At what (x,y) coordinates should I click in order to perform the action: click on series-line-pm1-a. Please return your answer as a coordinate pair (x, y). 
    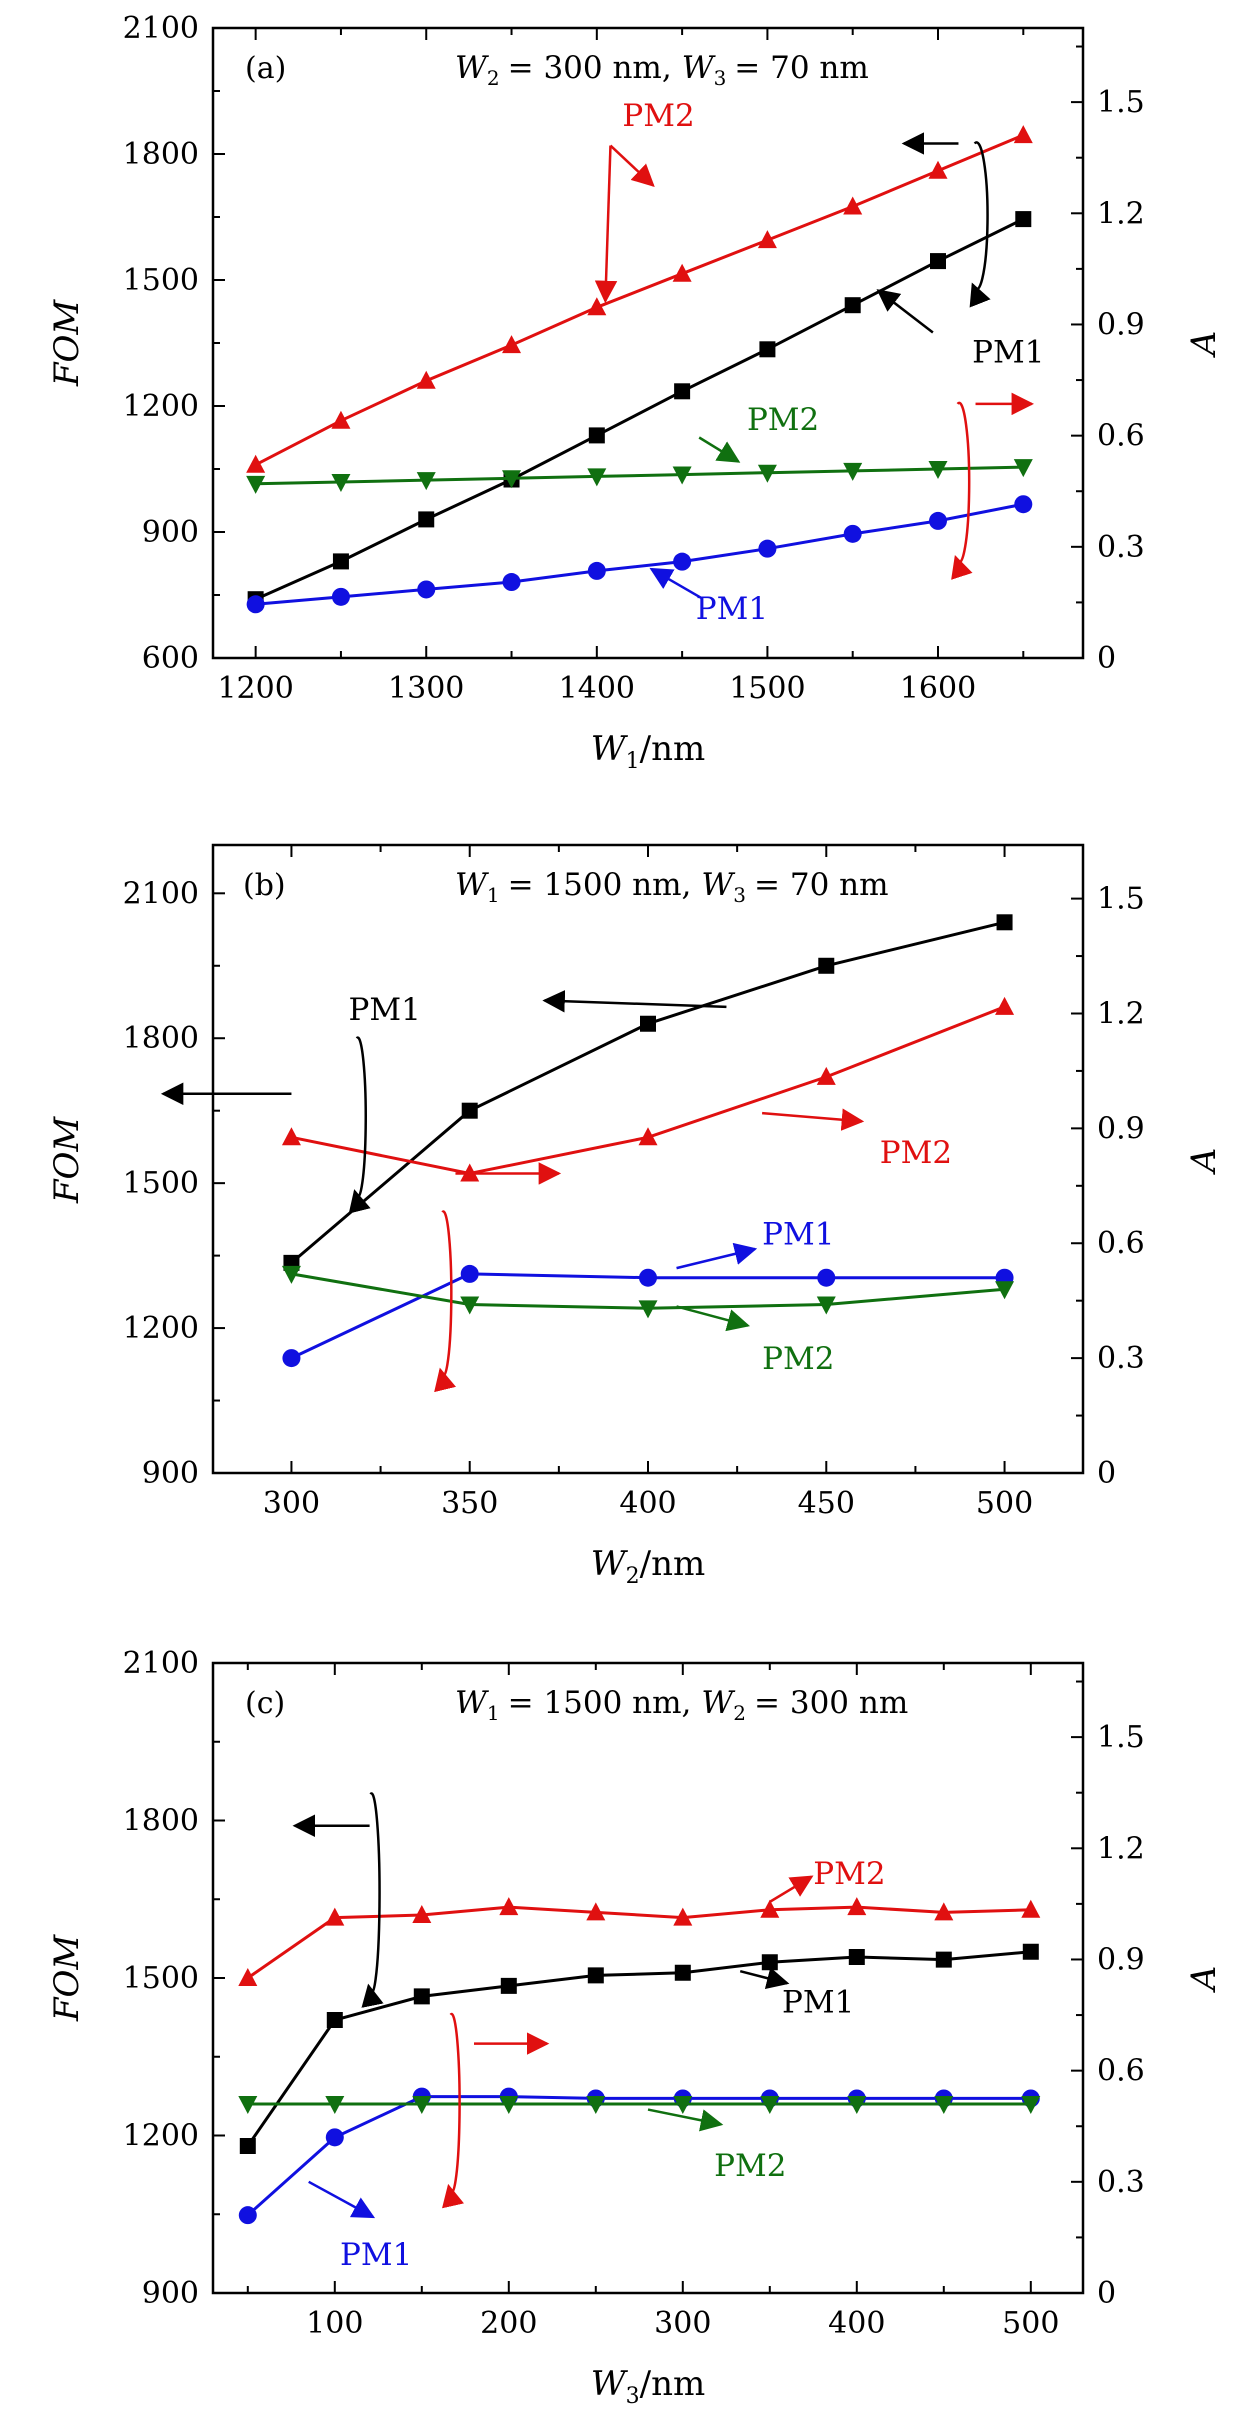
    Looking at the image, I should click on (639, 554).